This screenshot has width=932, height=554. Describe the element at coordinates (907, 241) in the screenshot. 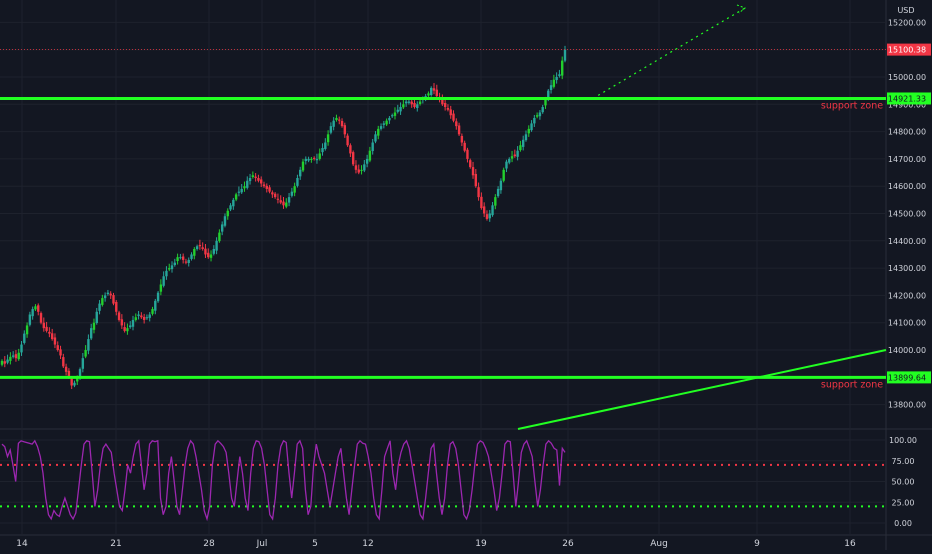

I see `price-tick-label: 14400.00` at that location.